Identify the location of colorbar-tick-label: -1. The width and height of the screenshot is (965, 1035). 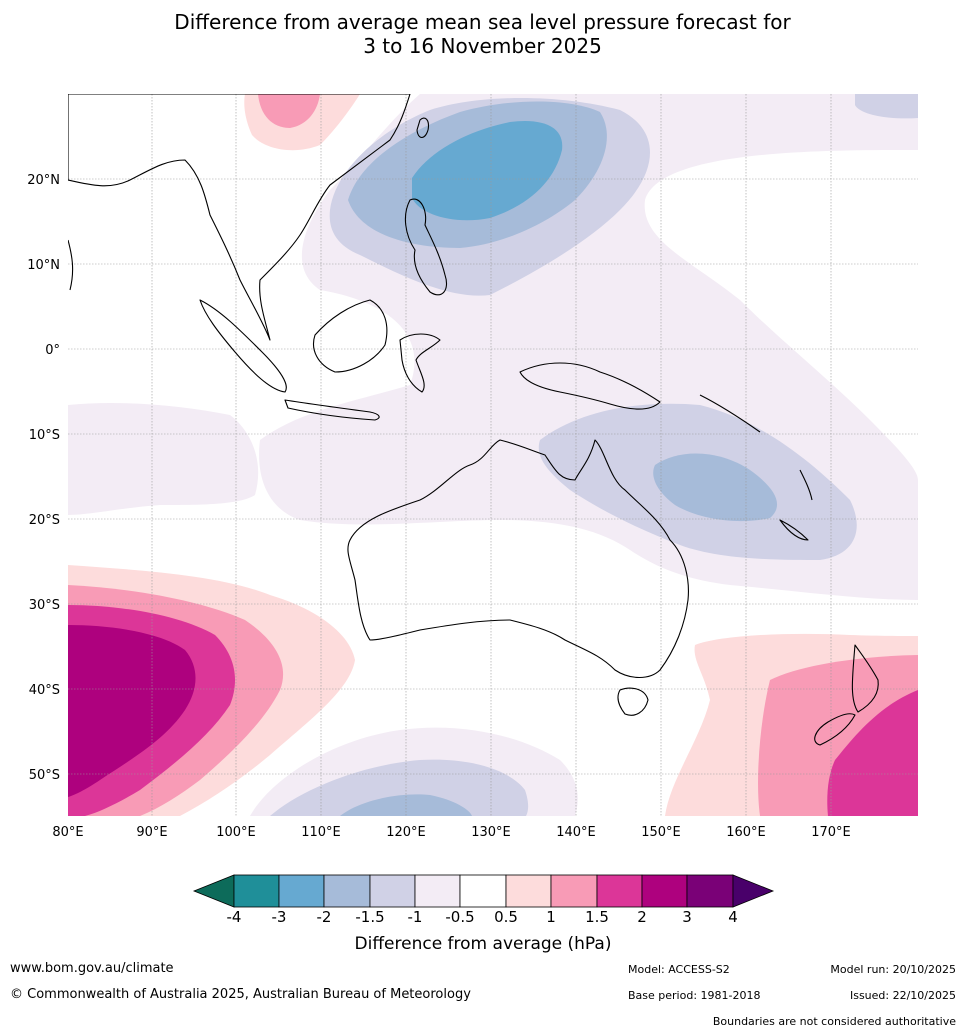
(415, 917).